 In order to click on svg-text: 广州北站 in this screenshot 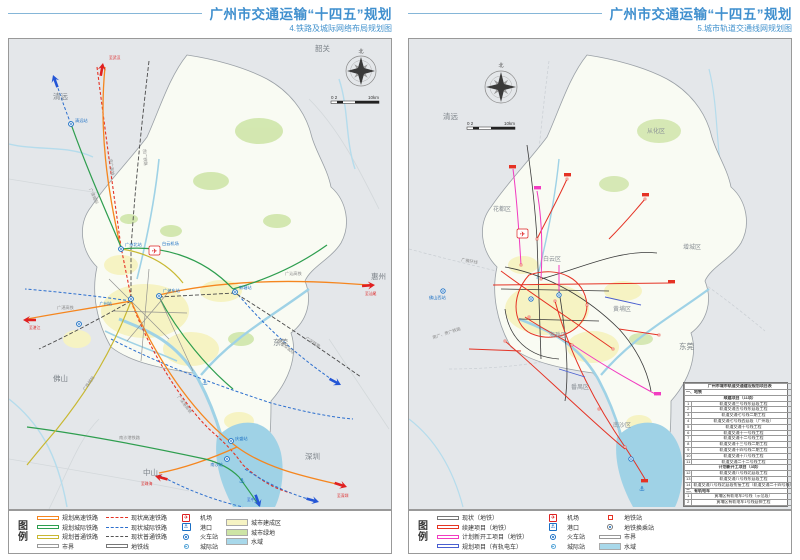, I will do `click(133, 244)`.